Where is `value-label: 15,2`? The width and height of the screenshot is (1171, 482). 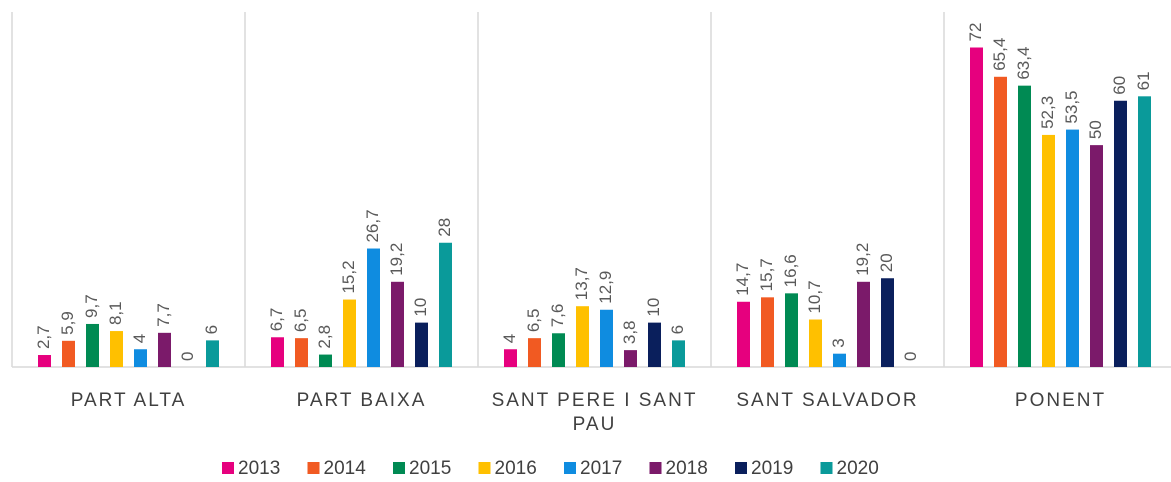 value-label: 15,2 is located at coordinates (348, 276).